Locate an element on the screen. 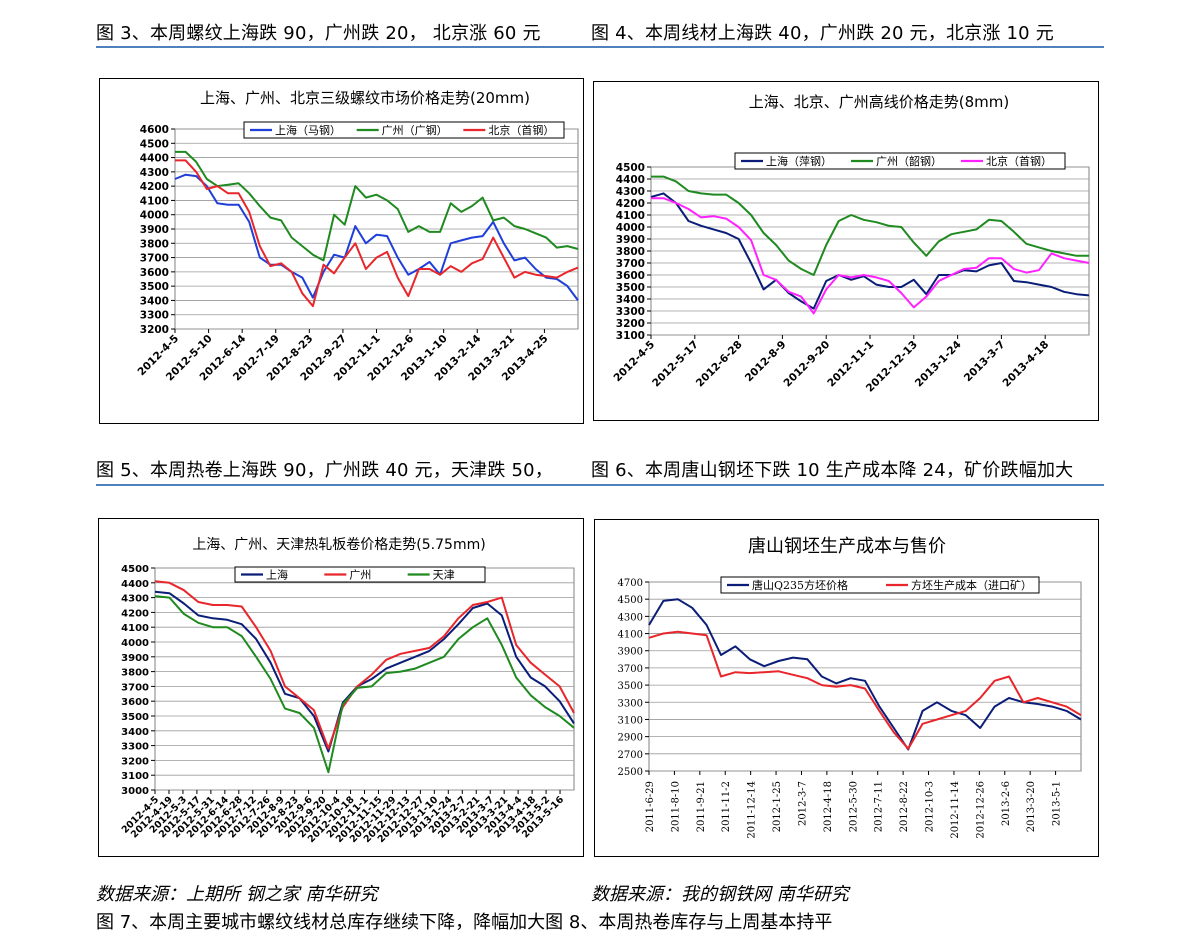 Image resolution: width=1191 pixels, height=934 pixels. x-tick-label: 2012-10-3 is located at coordinates (930, 806).